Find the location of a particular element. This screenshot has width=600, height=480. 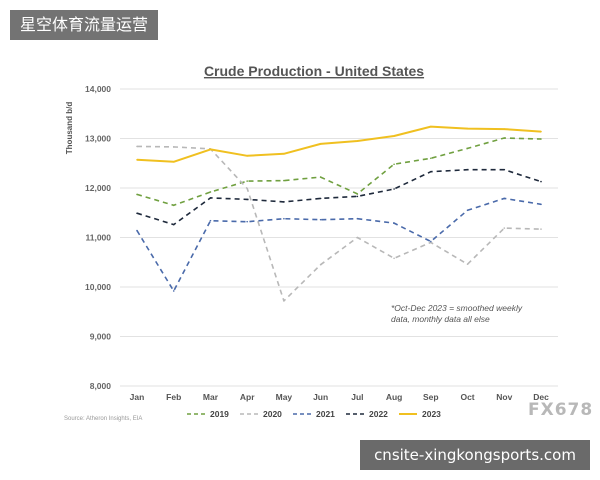

y-tick-label: 13,000 is located at coordinates (98, 139).